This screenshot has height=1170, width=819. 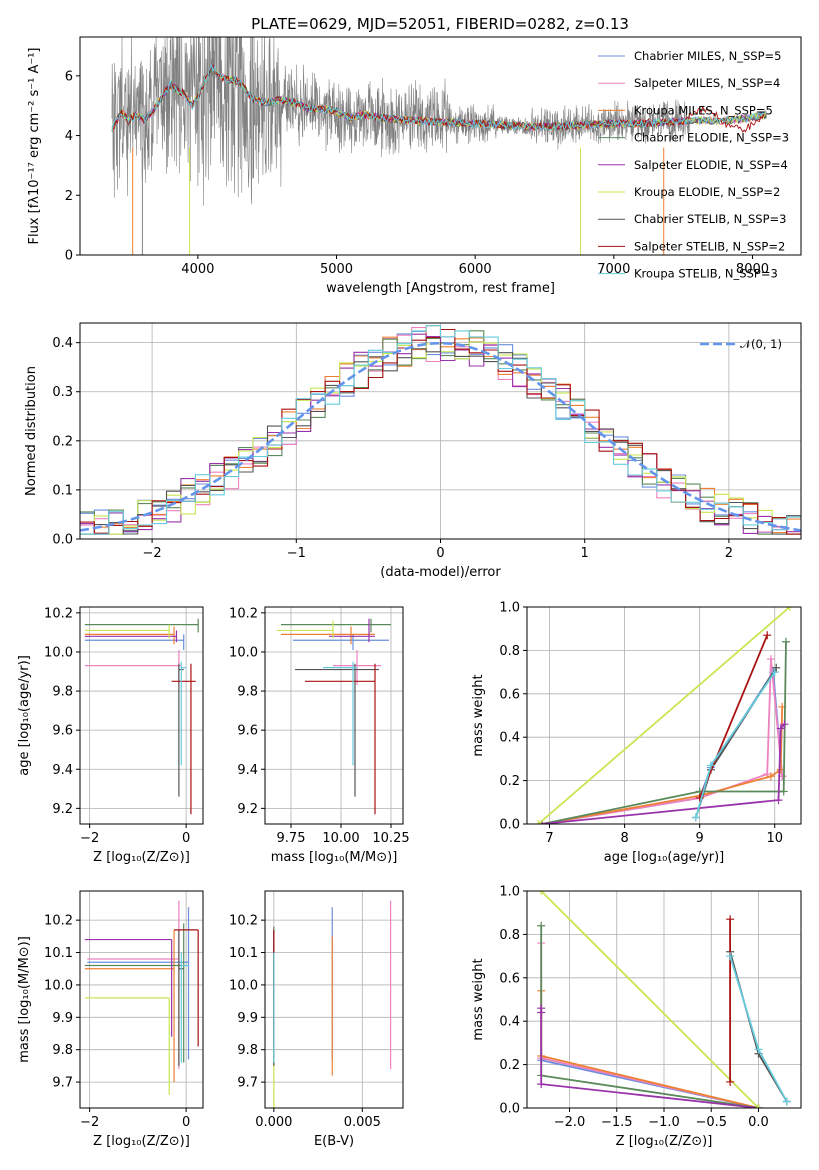 I want to click on x-tick-label: 0.0, so click(x=758, y=1122).